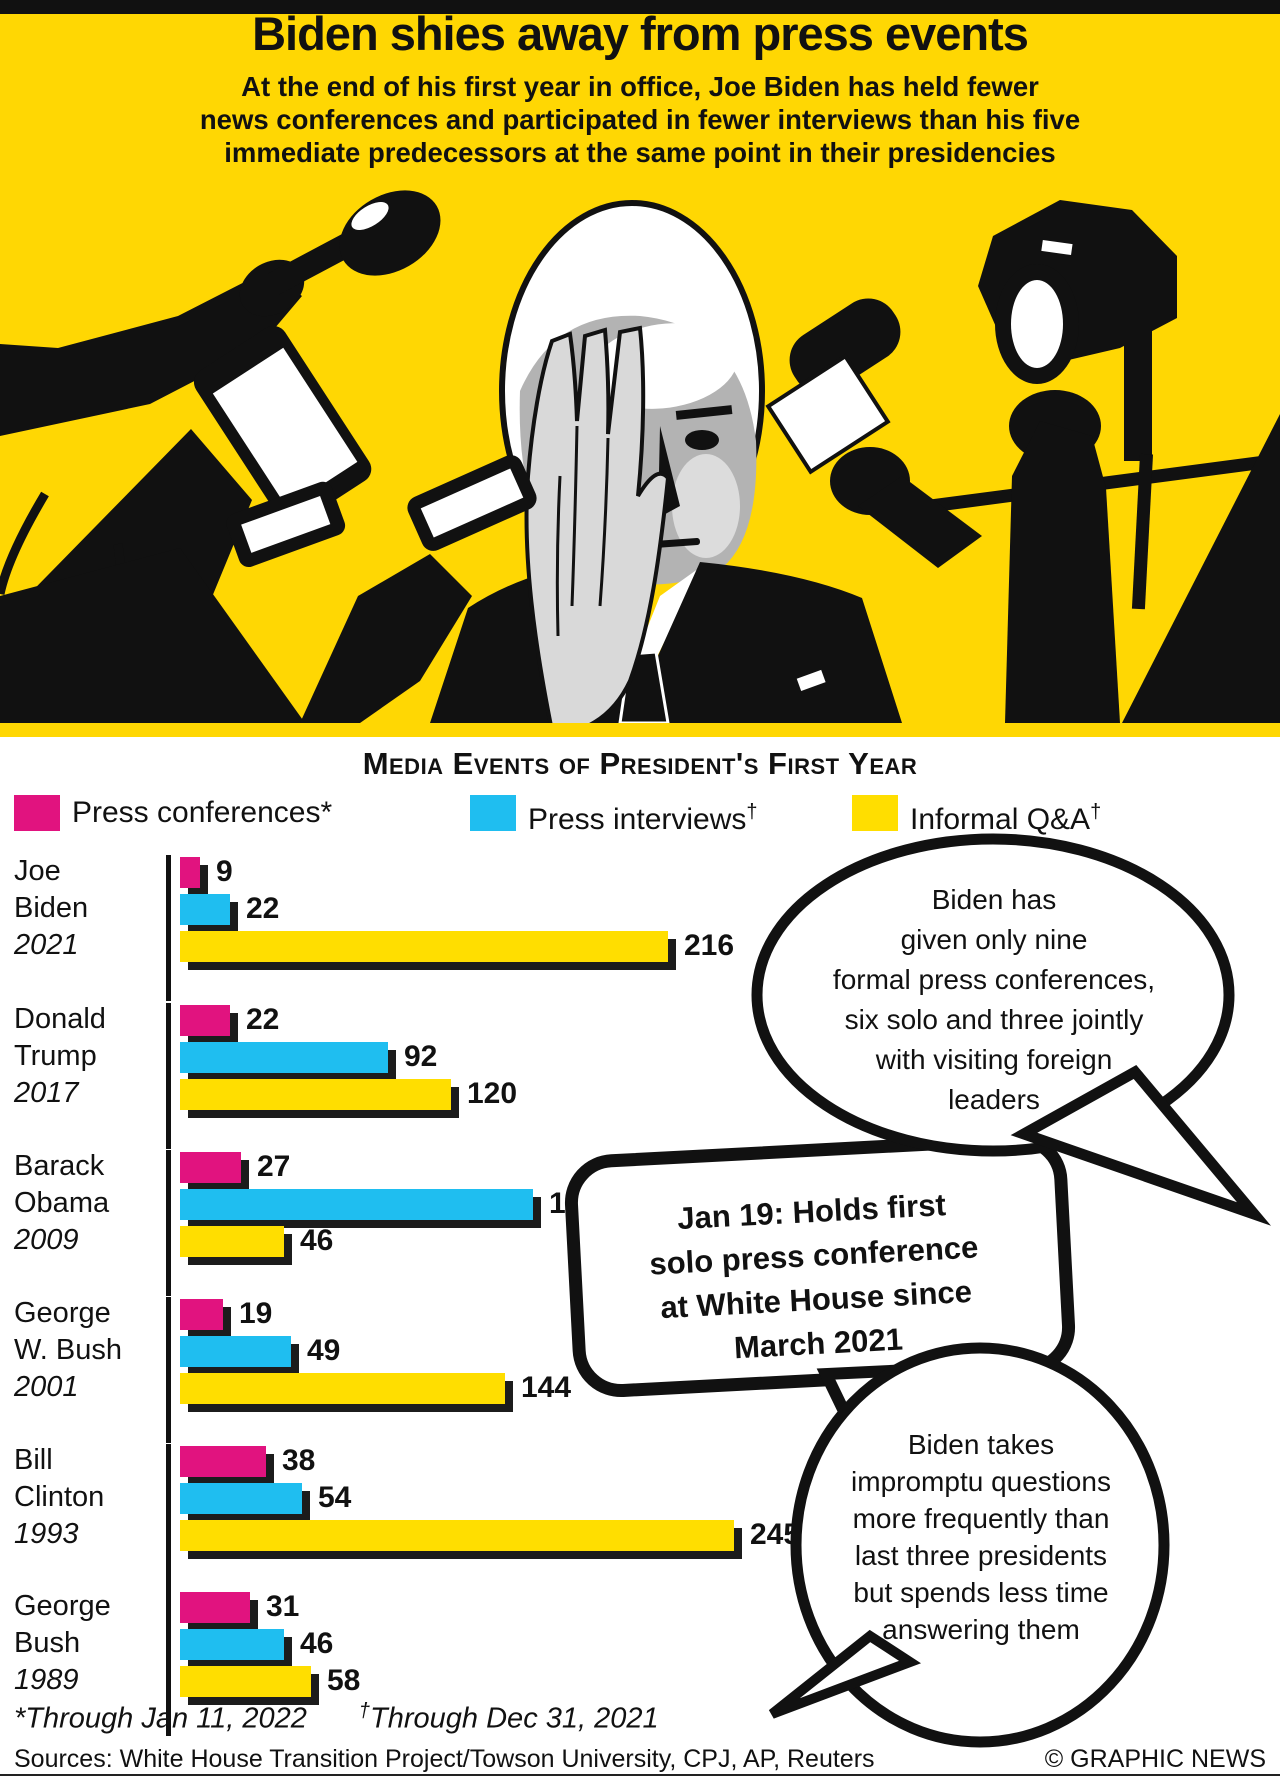 The width and height of the screenshot is (1280, 1786). What do you see at coordinates (1155, 1759) in the screenshot?
I see `copyright-credit: © GRAPHIC NEWS` at bounding box center [1155, 1759].